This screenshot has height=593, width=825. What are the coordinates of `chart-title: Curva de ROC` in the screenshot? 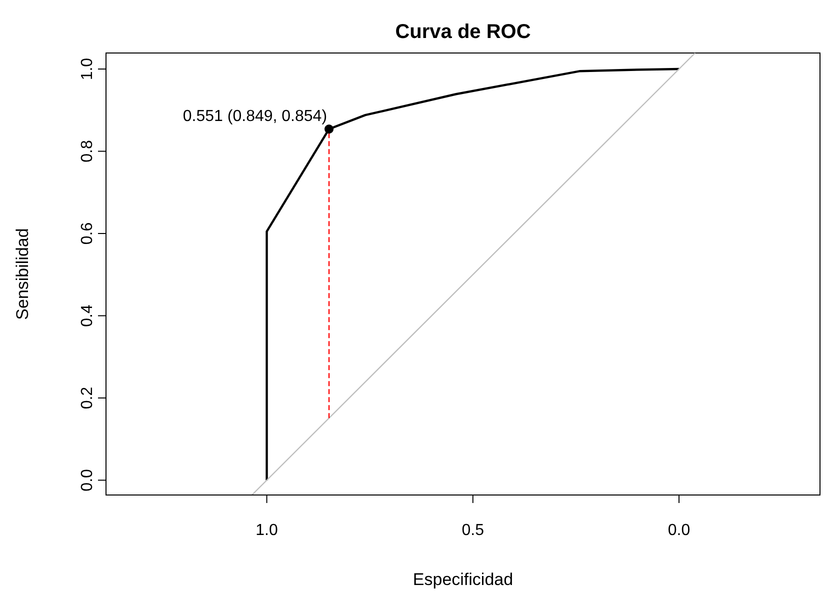 It's located at (463, 32).